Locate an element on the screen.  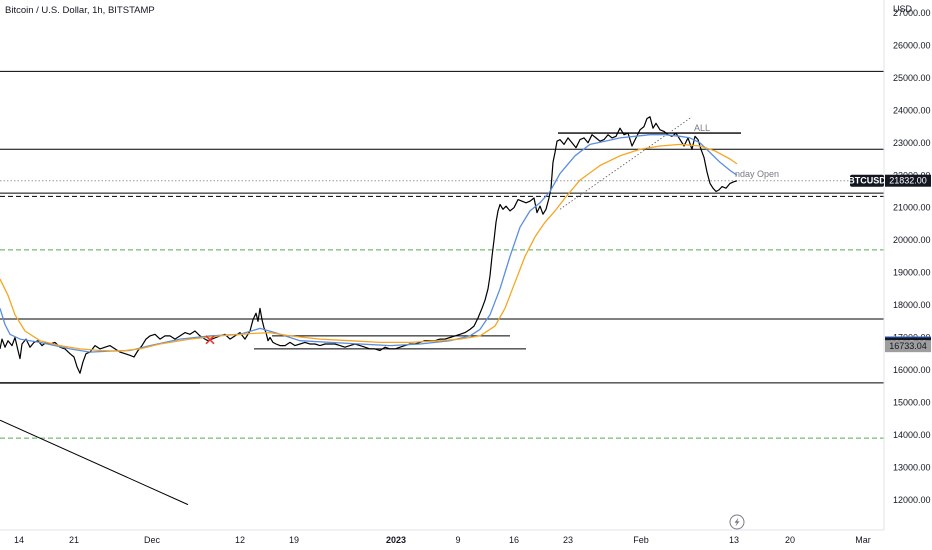
y-tick-label: 23000.00 is located at coordinates (912, 143).